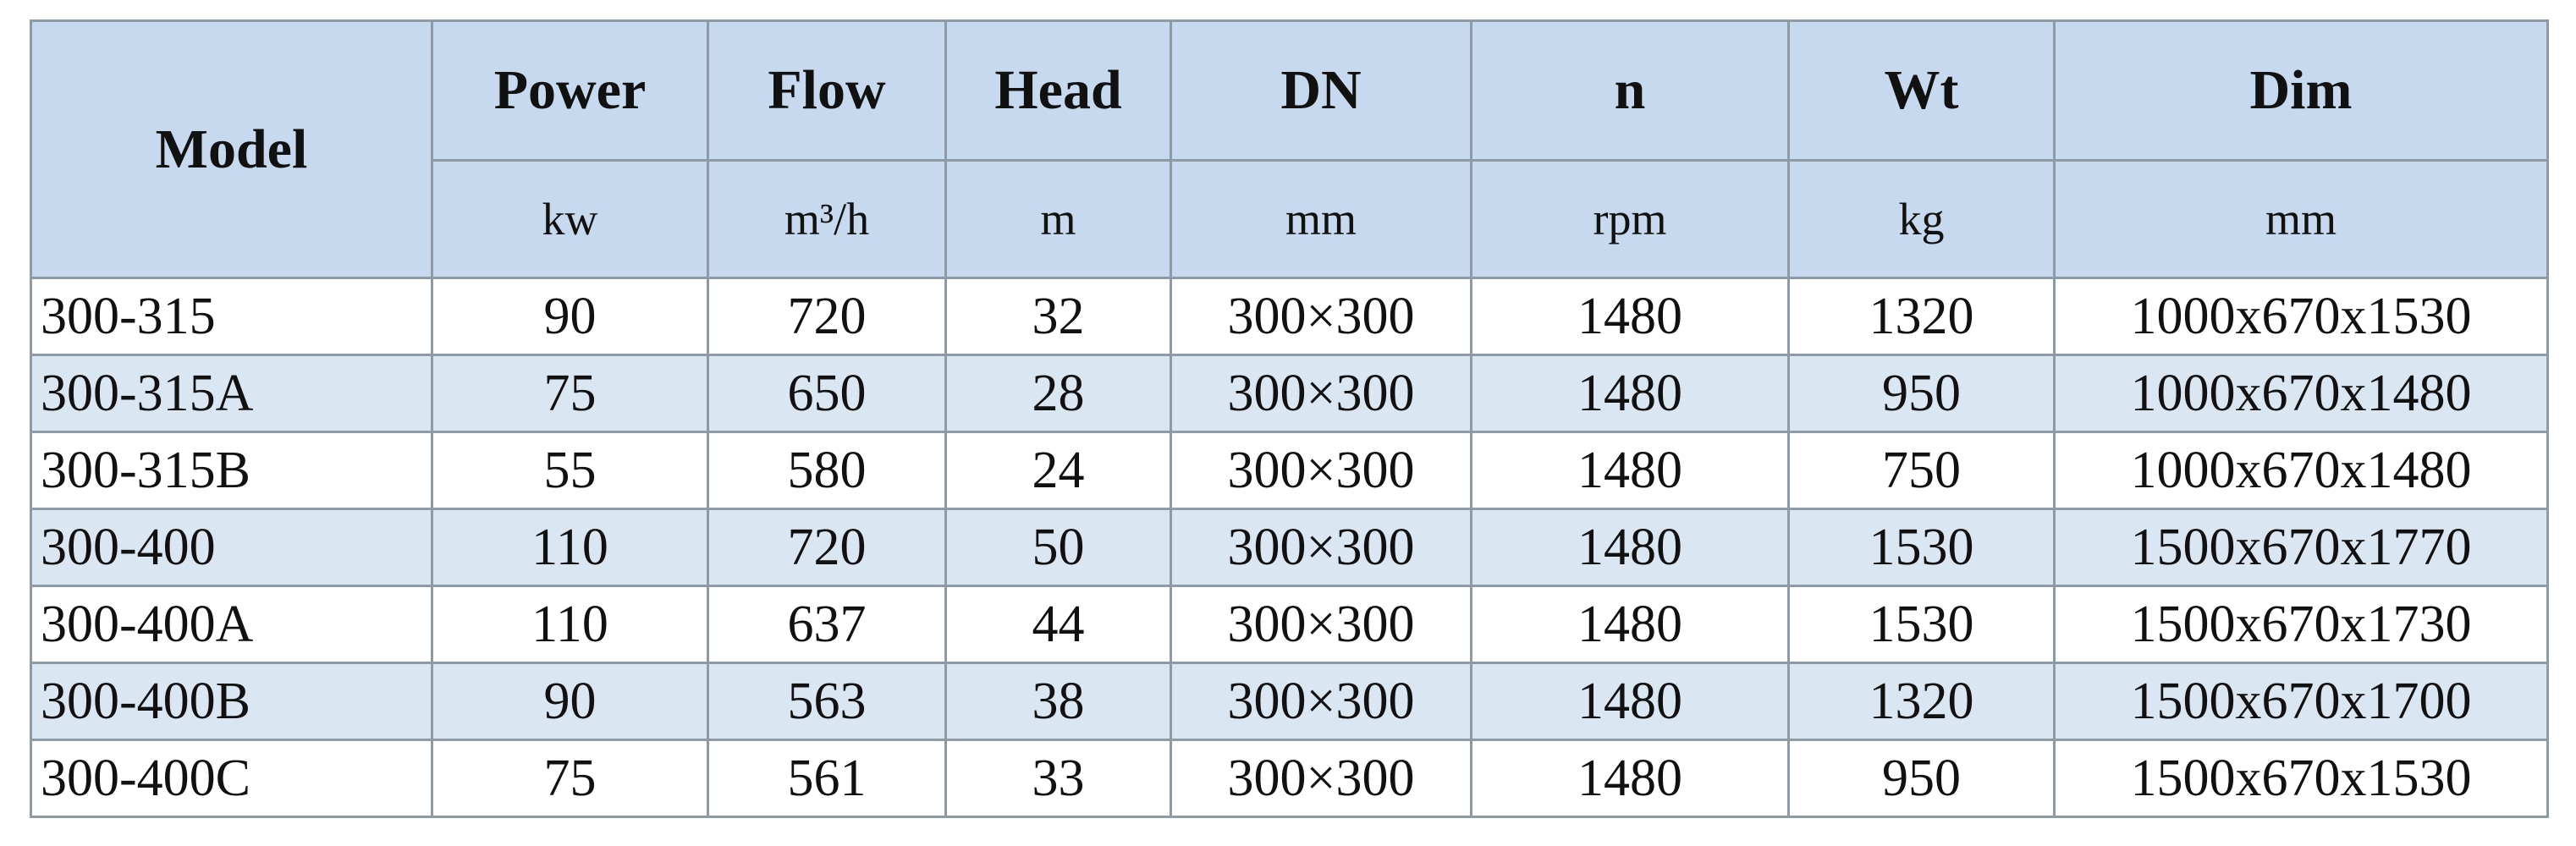  What do you see at coordinates (231, 778) in the screenshot?
I see `table-cell: 300-400C` at bounding box center [231, 778].